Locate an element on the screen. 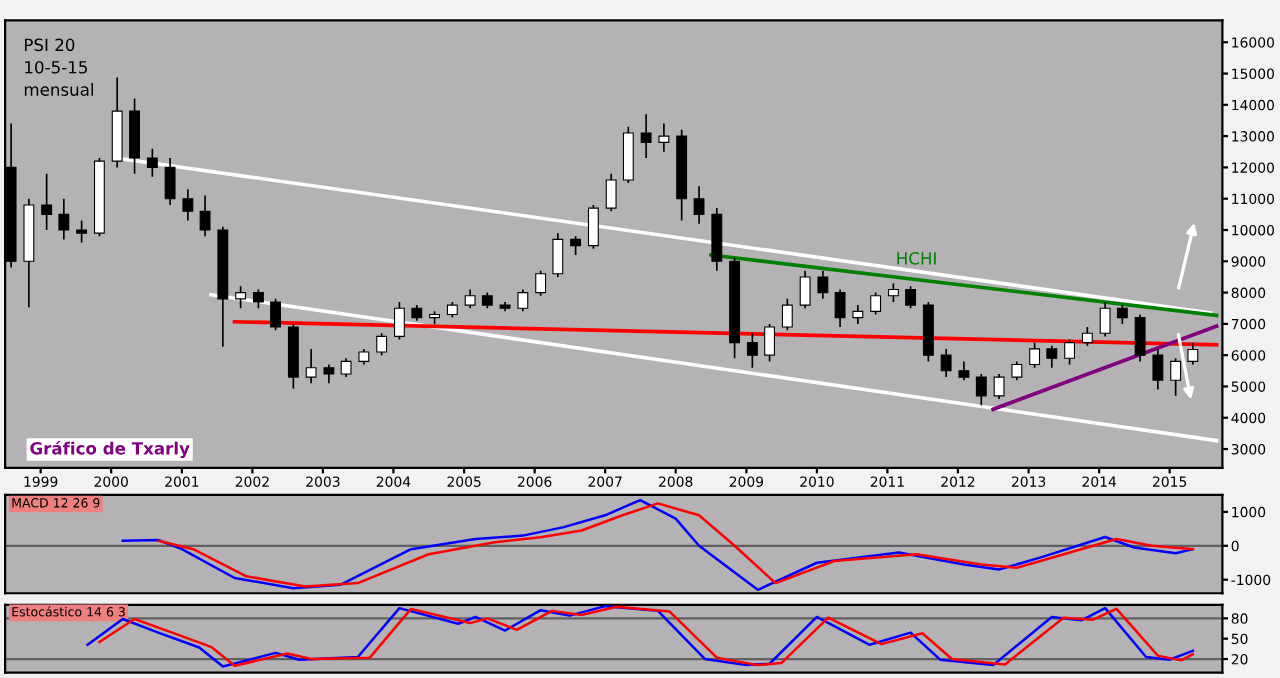 The width and height of the screenshot is (1280, 678). annotation: HCHI is located at coordinates (916, 258).